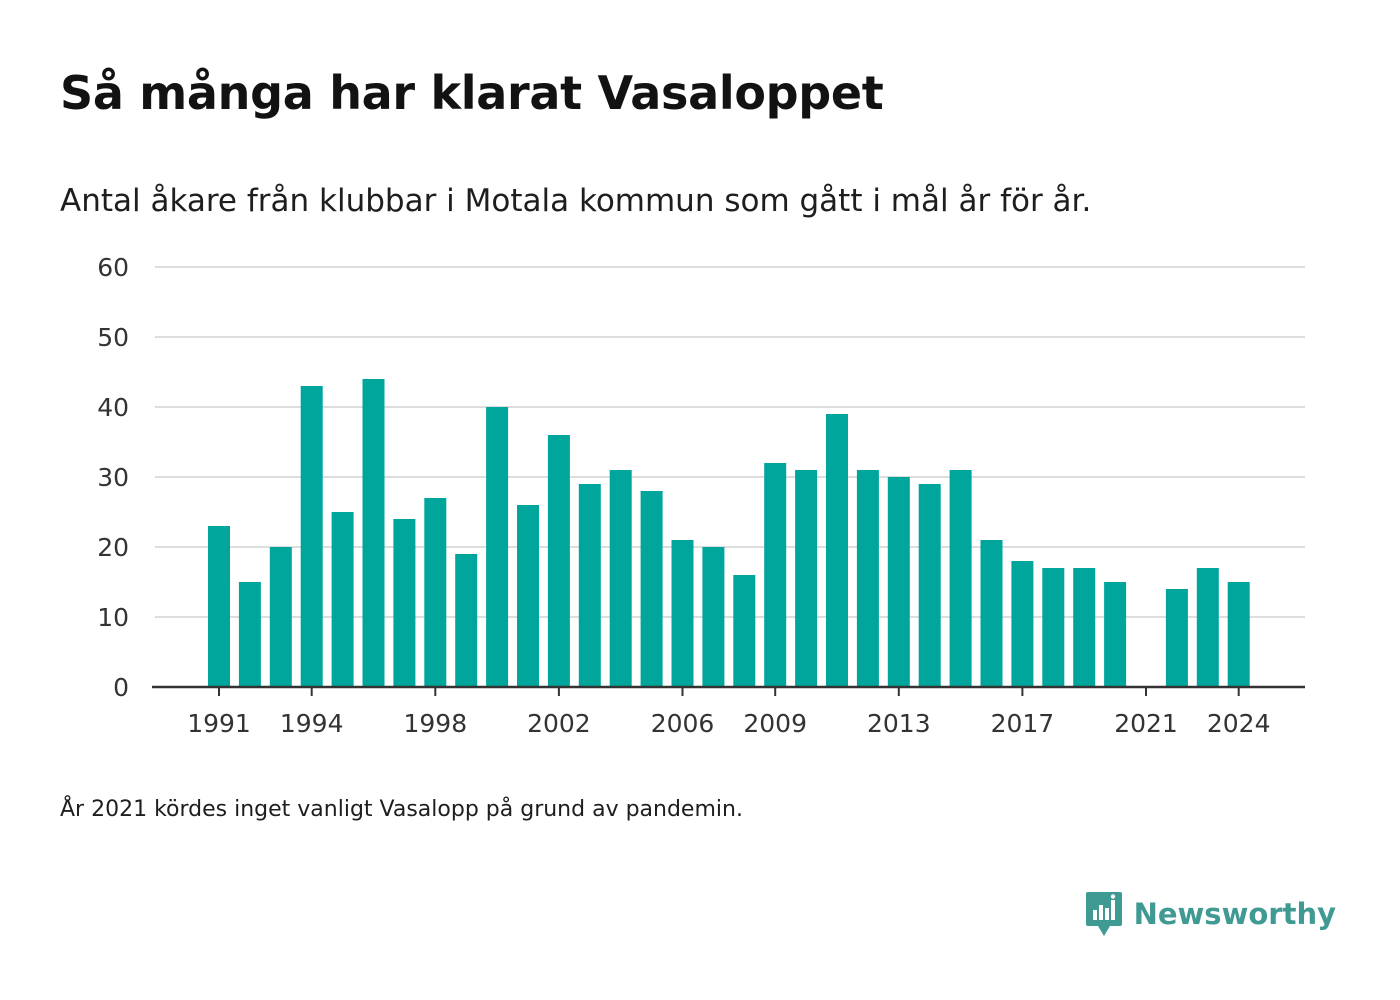  What do you see at coordinates (729, 712) in the screenshot?
I see `x-axis-ticks: 1991 1994 1998 2002 2006 2009 2013 2017 2021 2024` at bounding box center [729, 712].